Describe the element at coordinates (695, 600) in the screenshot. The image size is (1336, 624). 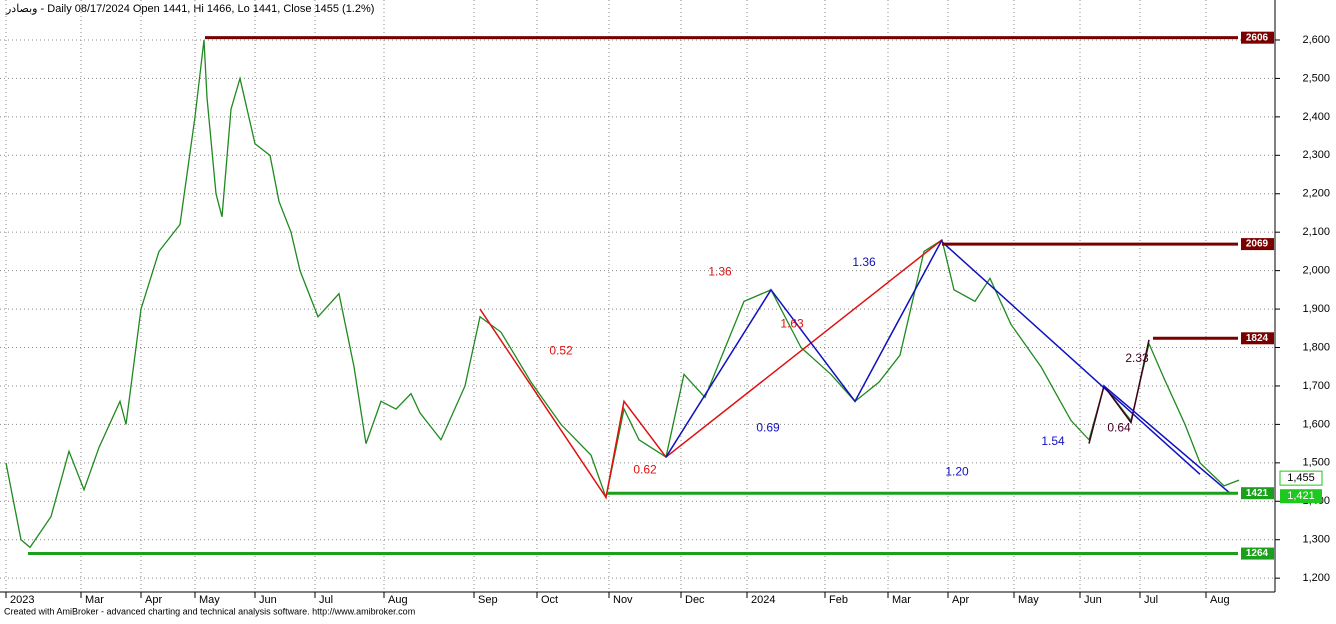
I see `x-tick-label: Dec` at that location.